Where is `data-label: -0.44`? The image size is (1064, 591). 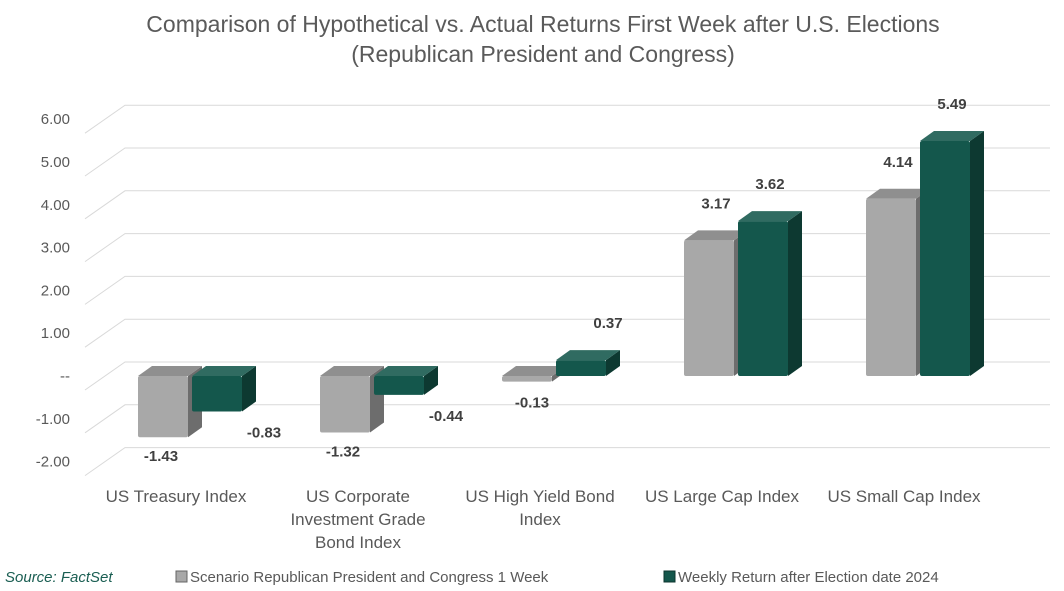
data-label: -0.44 is located at coordinates (446, 416).